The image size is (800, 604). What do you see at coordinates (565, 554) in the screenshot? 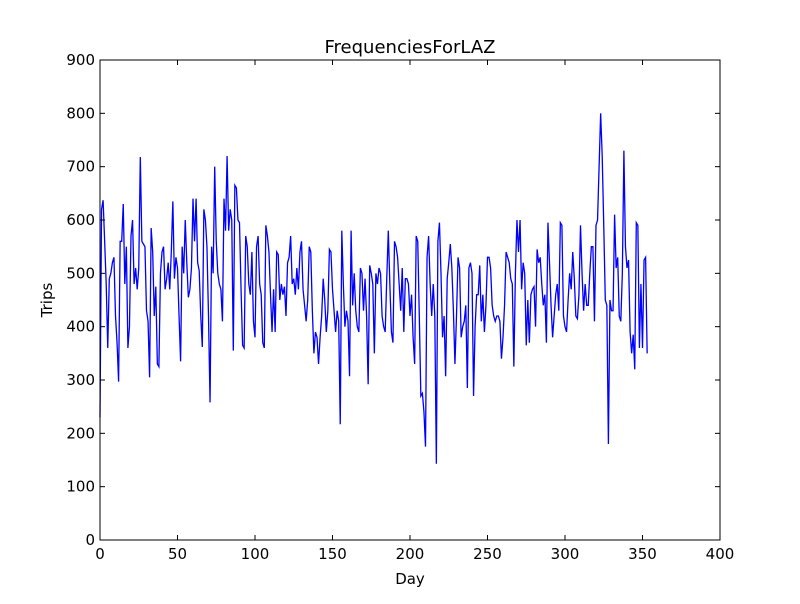
I see `x-tick-label: 300` at bounding box center [565, 554].